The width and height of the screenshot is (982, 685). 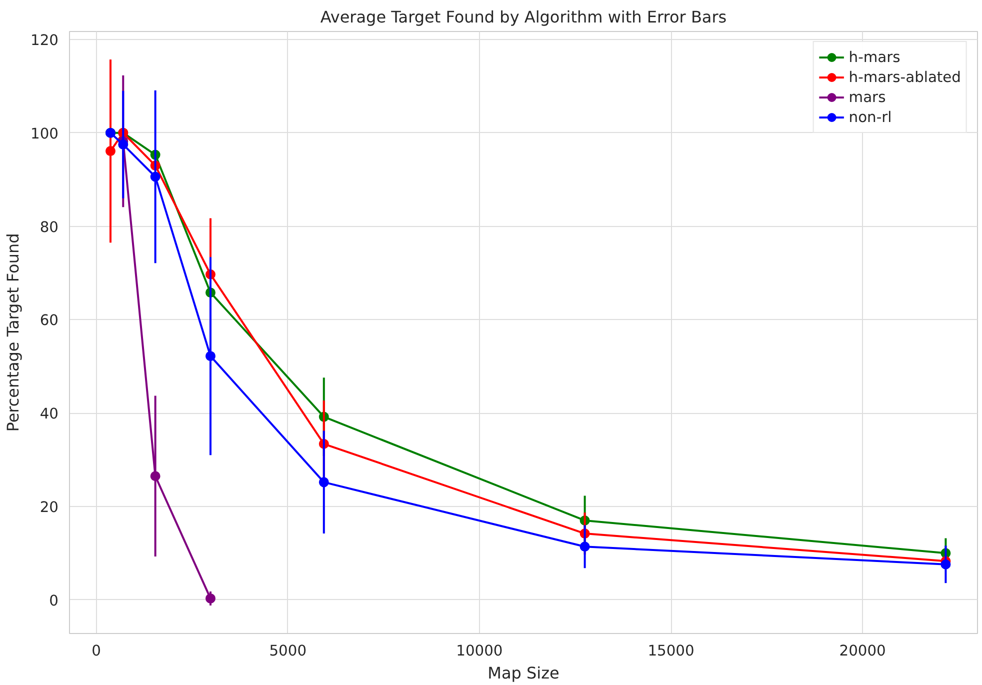 I want to click on x-axis-title: Map Size, so click(x=524, y=673).